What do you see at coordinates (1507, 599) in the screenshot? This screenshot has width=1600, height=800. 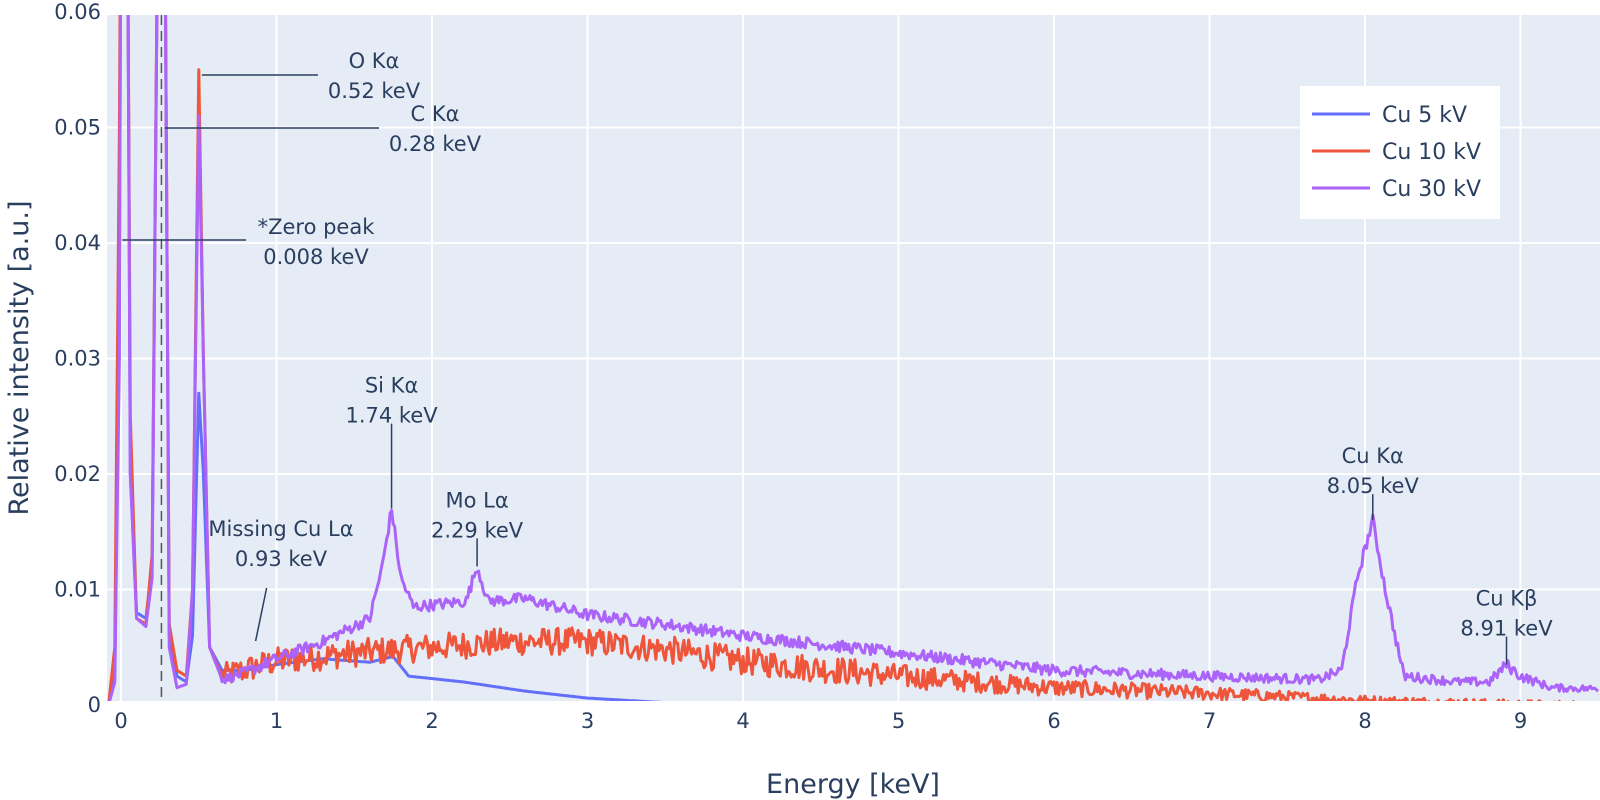 I see `annotation-label: Cu Kβ` at bounding box center [1507, 599].